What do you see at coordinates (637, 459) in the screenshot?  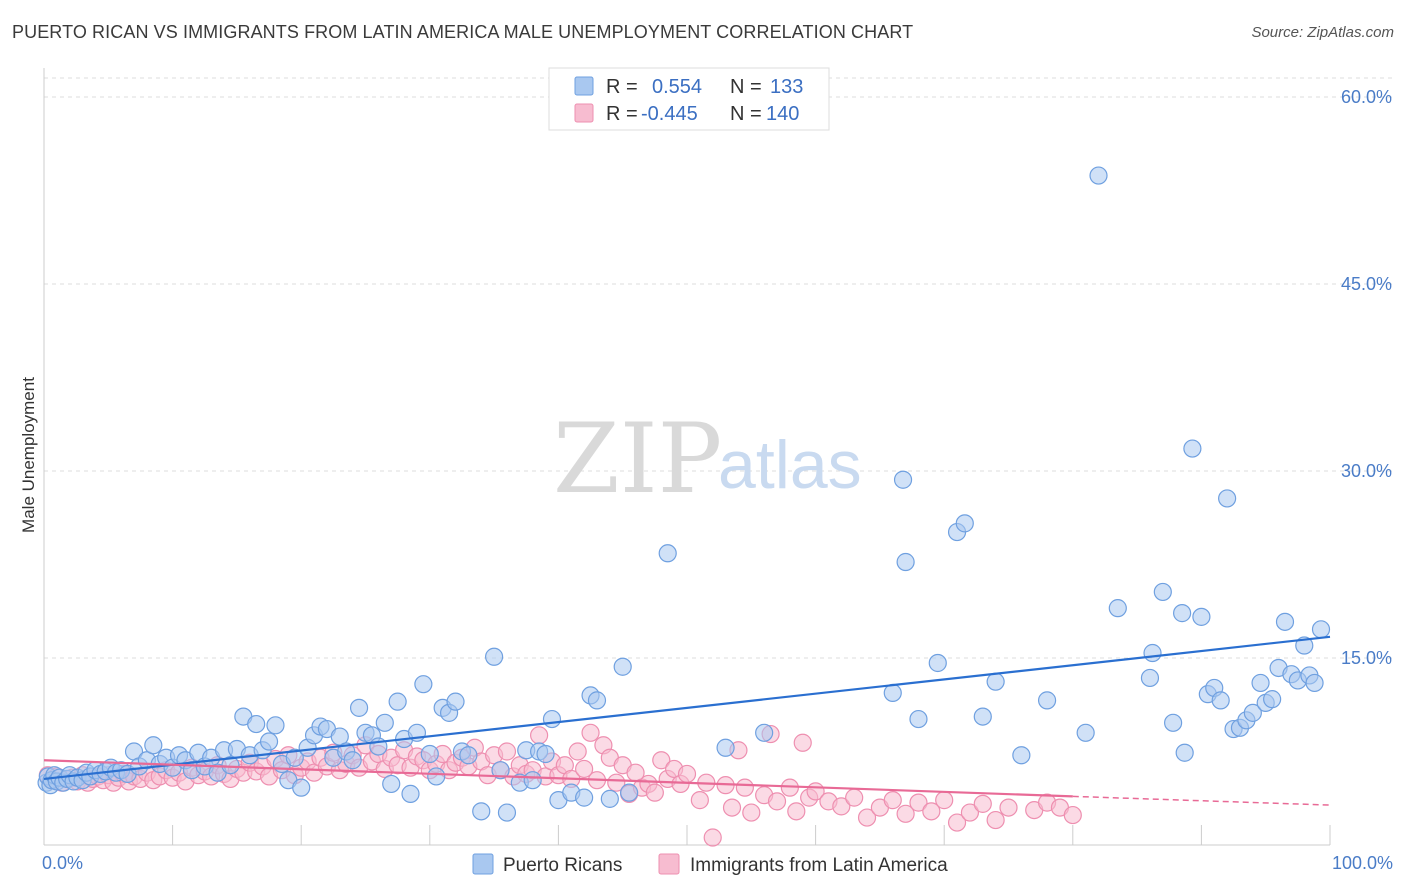 I see `watermark-zip: ZIP` at bounding box center [637, 459].